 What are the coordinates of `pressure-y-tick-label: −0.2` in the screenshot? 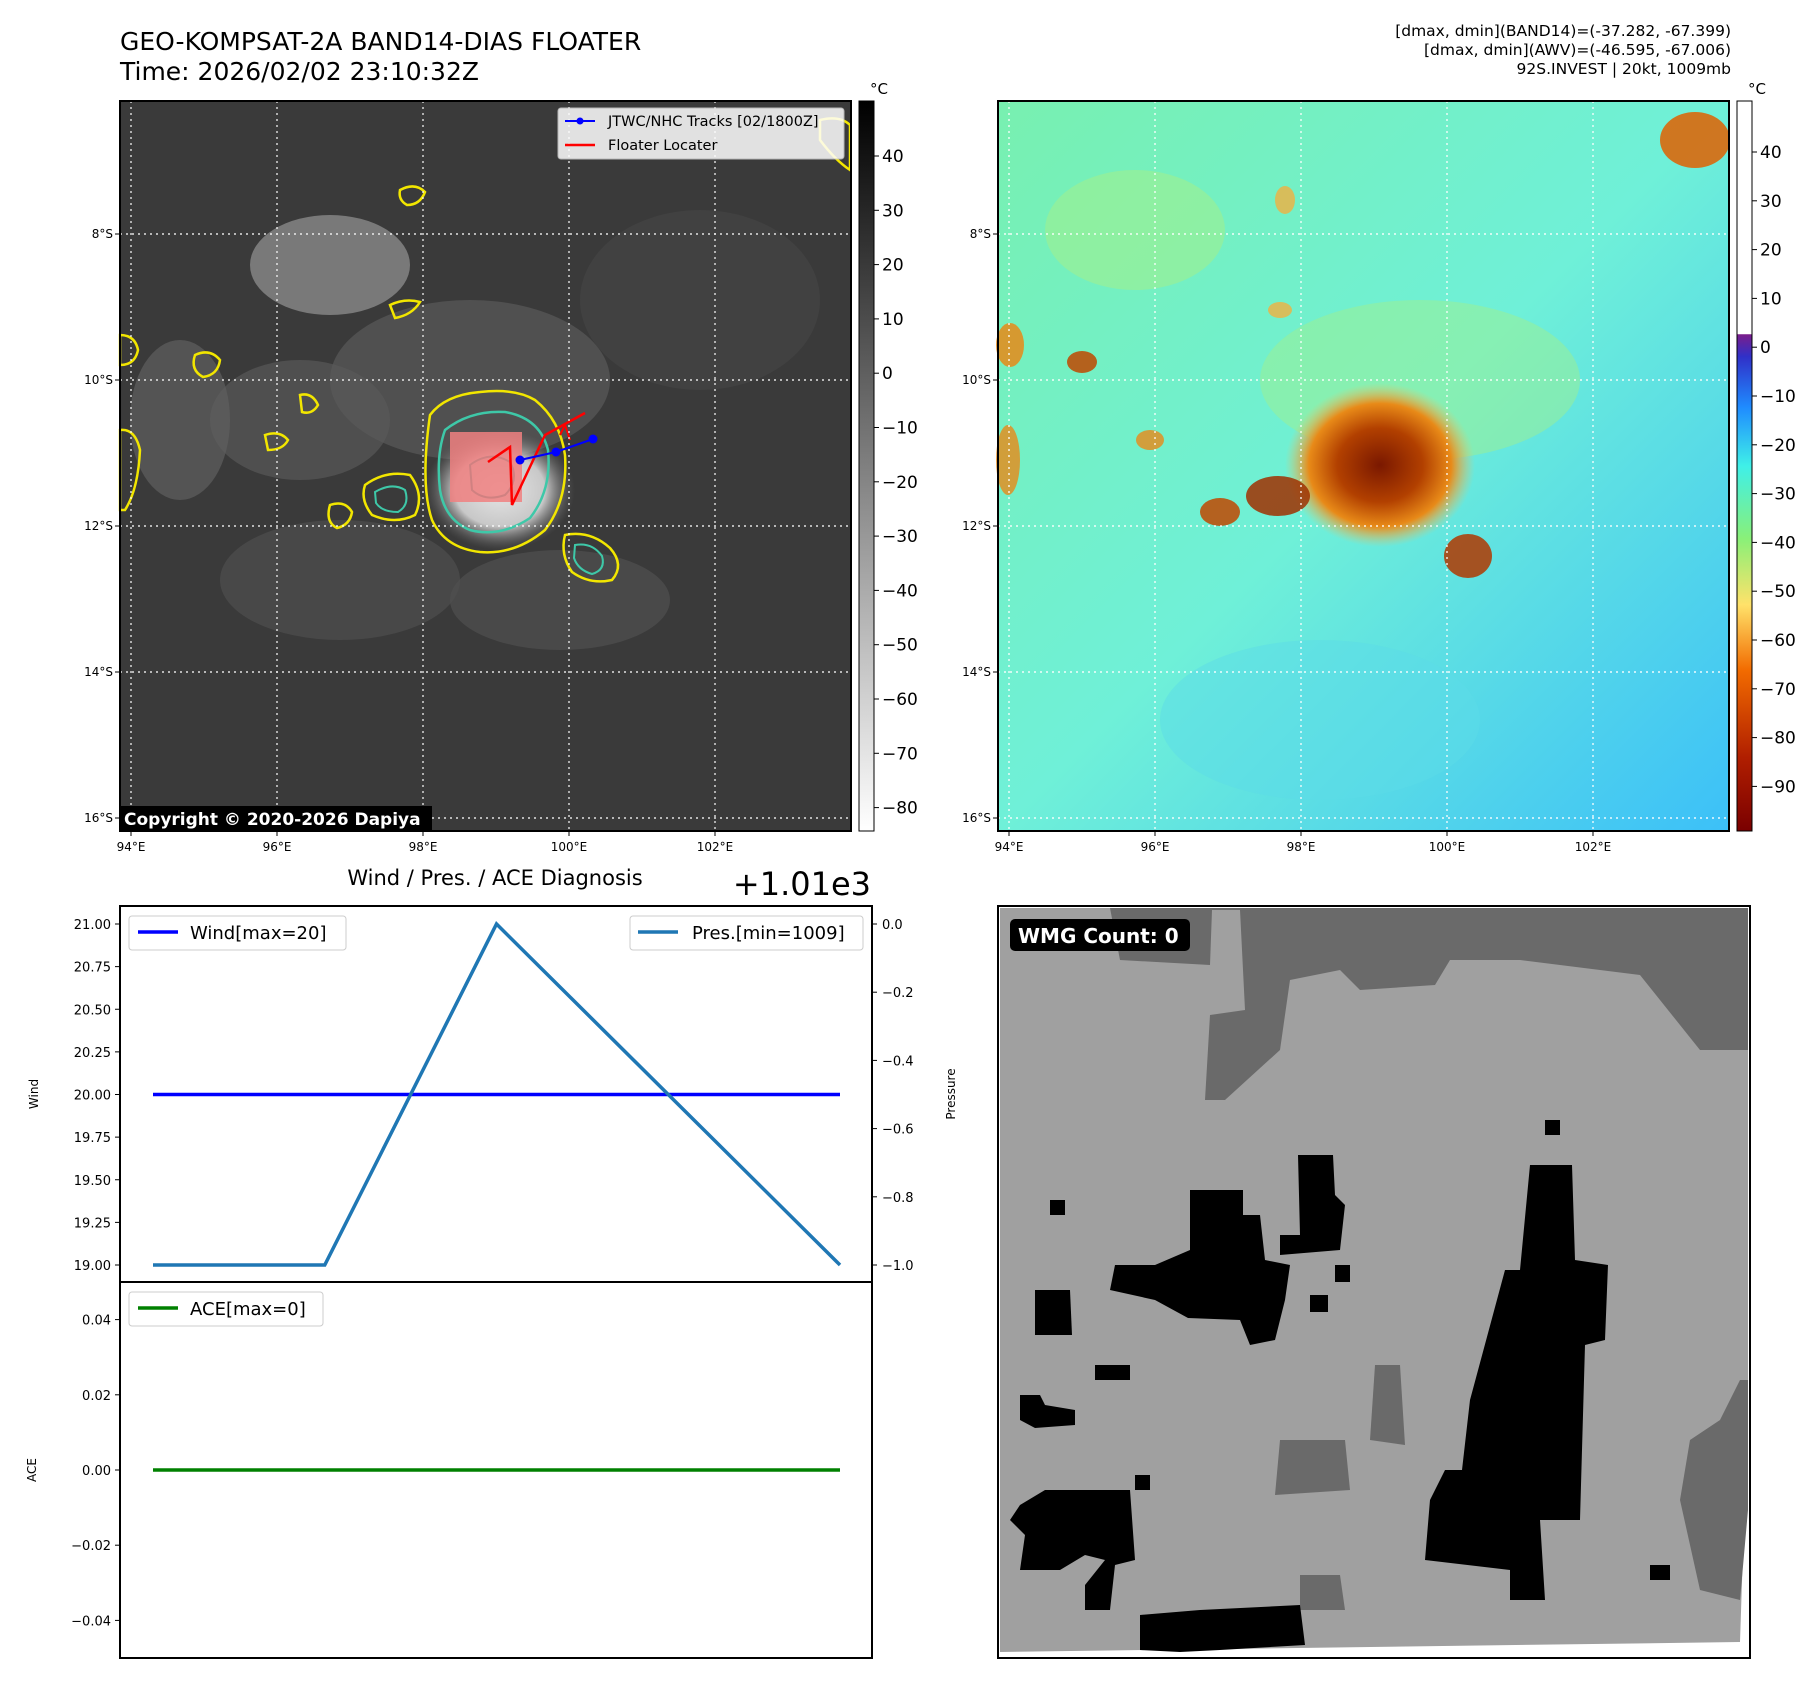 It's located at (898, 993).